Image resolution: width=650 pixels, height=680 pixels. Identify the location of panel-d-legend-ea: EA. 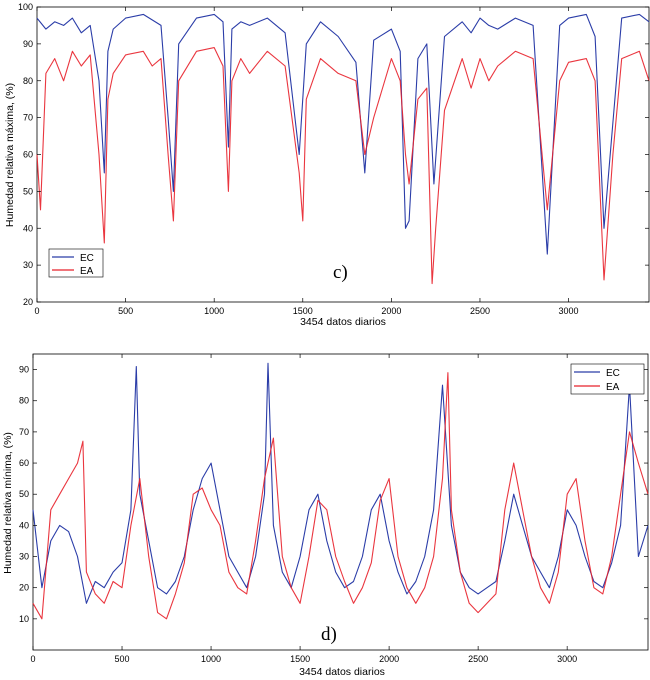
(613, 387).